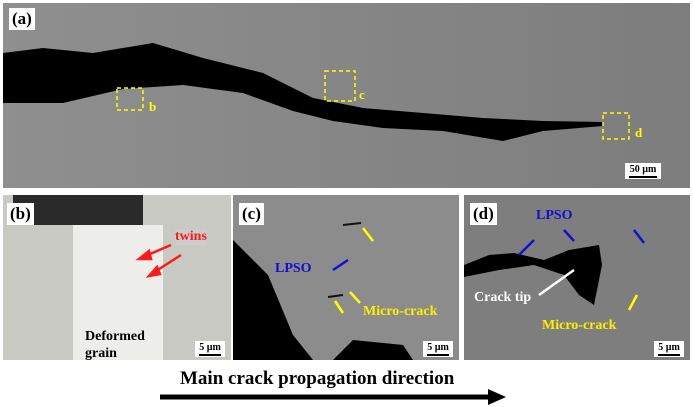  I want to click on caption: Main crack propagation direction, so click(317, 378).